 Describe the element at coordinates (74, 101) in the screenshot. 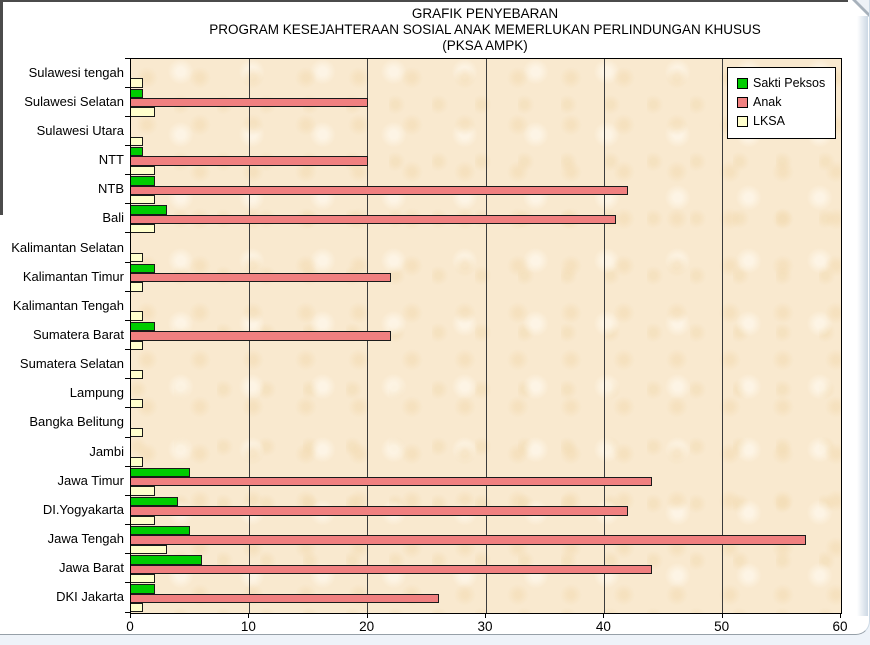

I see `category-label-sulawesi-selatan: Sulawesi Selatan` at that location.